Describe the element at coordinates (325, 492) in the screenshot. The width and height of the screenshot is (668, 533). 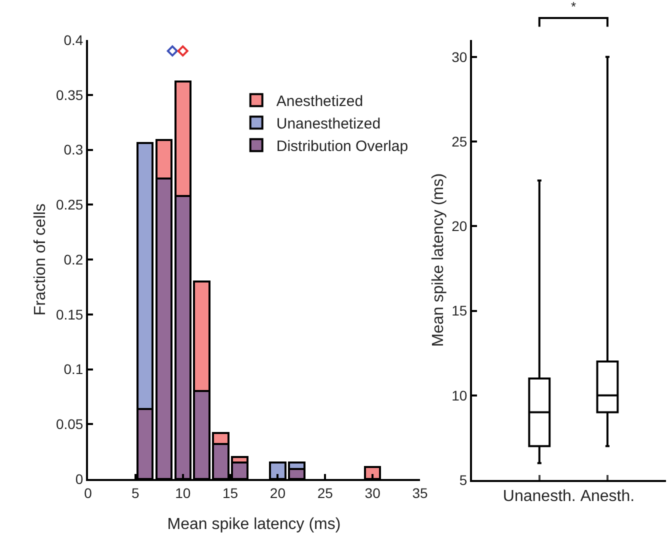
I see `x-tick-label: 25` at that location.